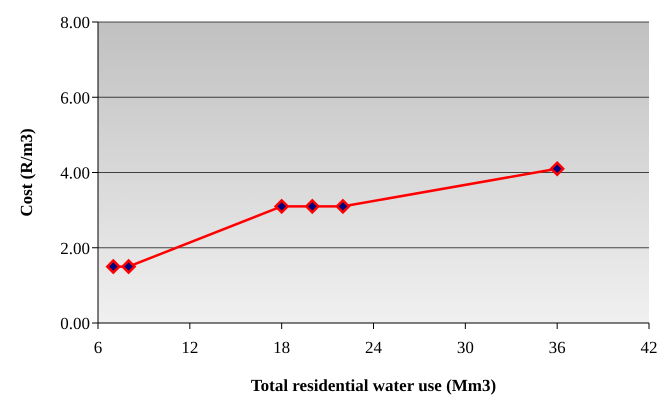 The image size is (667, 407). What do you see at coordinates (75, 22) in the screenshot?
I see `y-tick-label: 8.00` at bounding box center [75, 22].